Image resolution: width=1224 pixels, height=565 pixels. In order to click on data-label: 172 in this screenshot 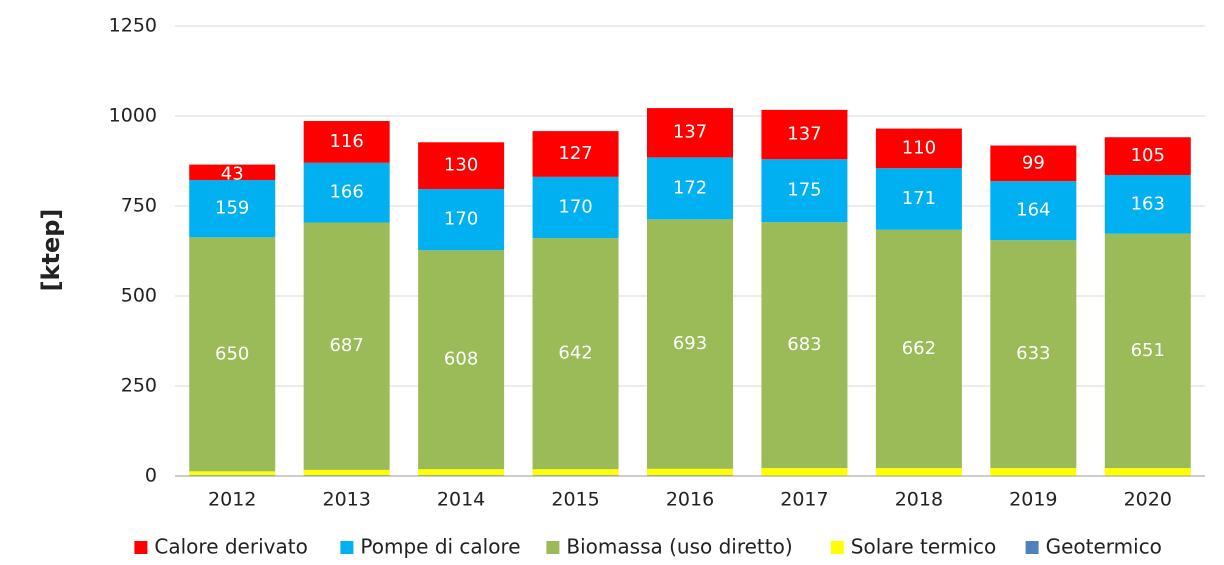, I will do `click(690, 187)`.